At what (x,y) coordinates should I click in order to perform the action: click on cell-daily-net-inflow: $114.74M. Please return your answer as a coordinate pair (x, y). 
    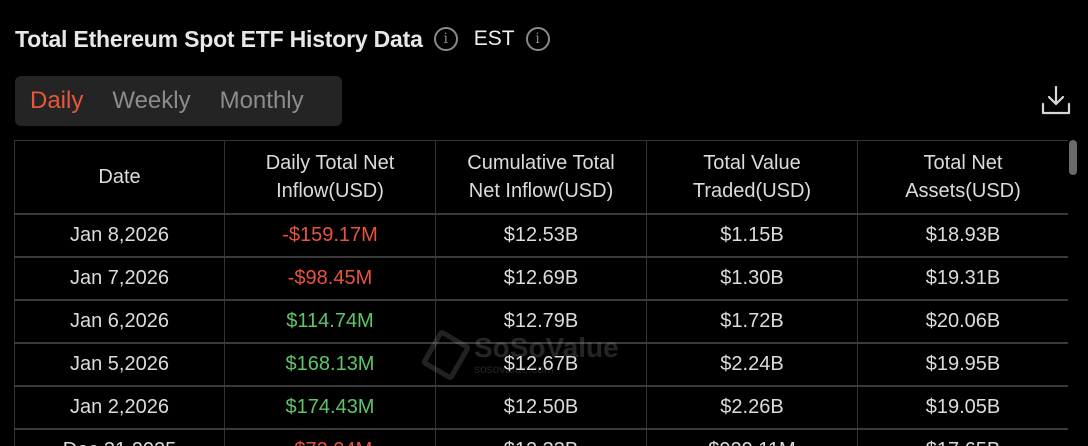
    Looking at the image, I should click on (330, 321).